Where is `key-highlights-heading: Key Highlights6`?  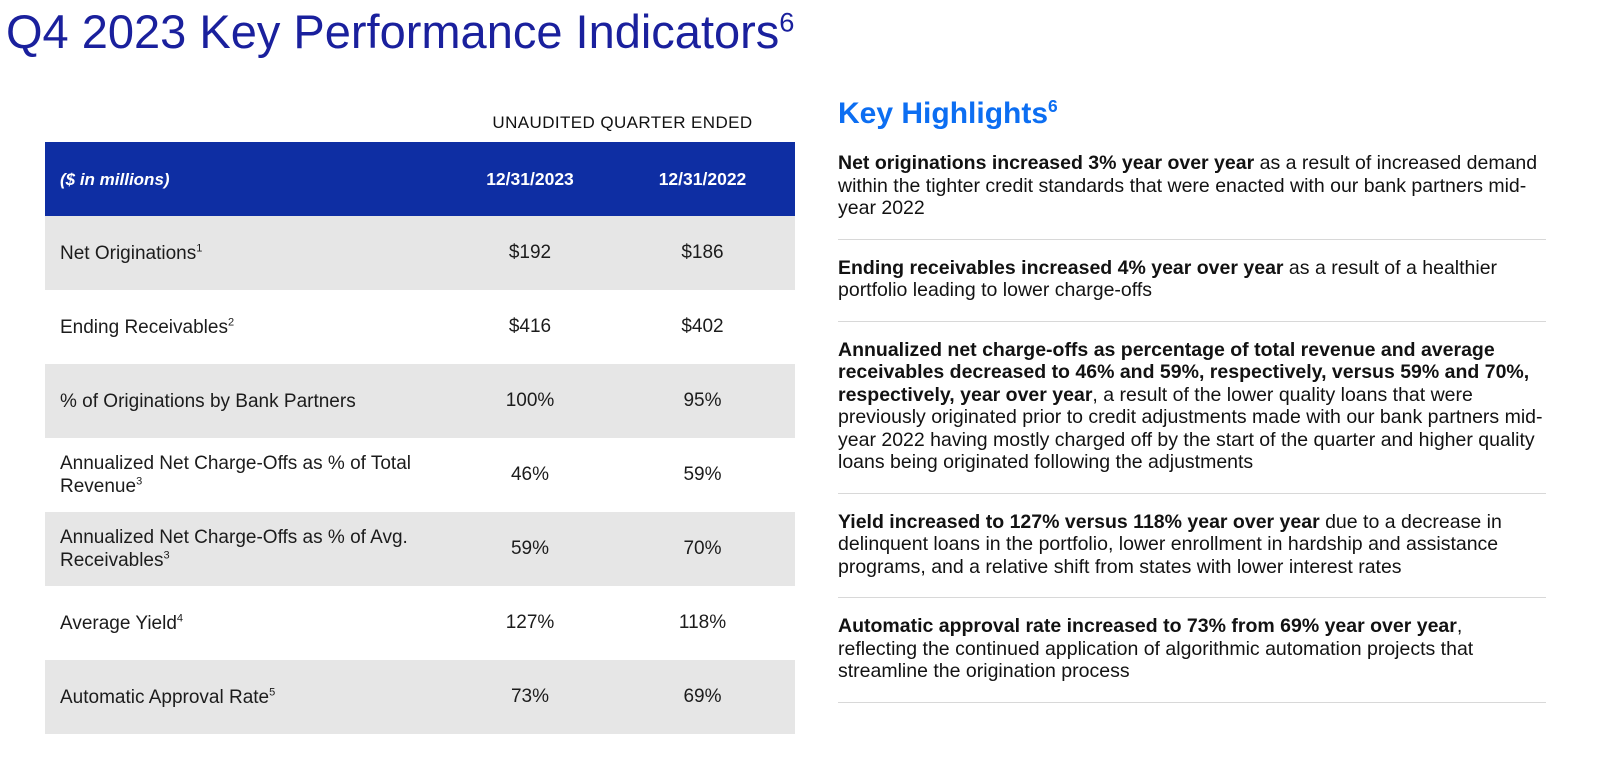 key-highlights-heading: Key Highlights6 is located at coordinates (1192, 113).